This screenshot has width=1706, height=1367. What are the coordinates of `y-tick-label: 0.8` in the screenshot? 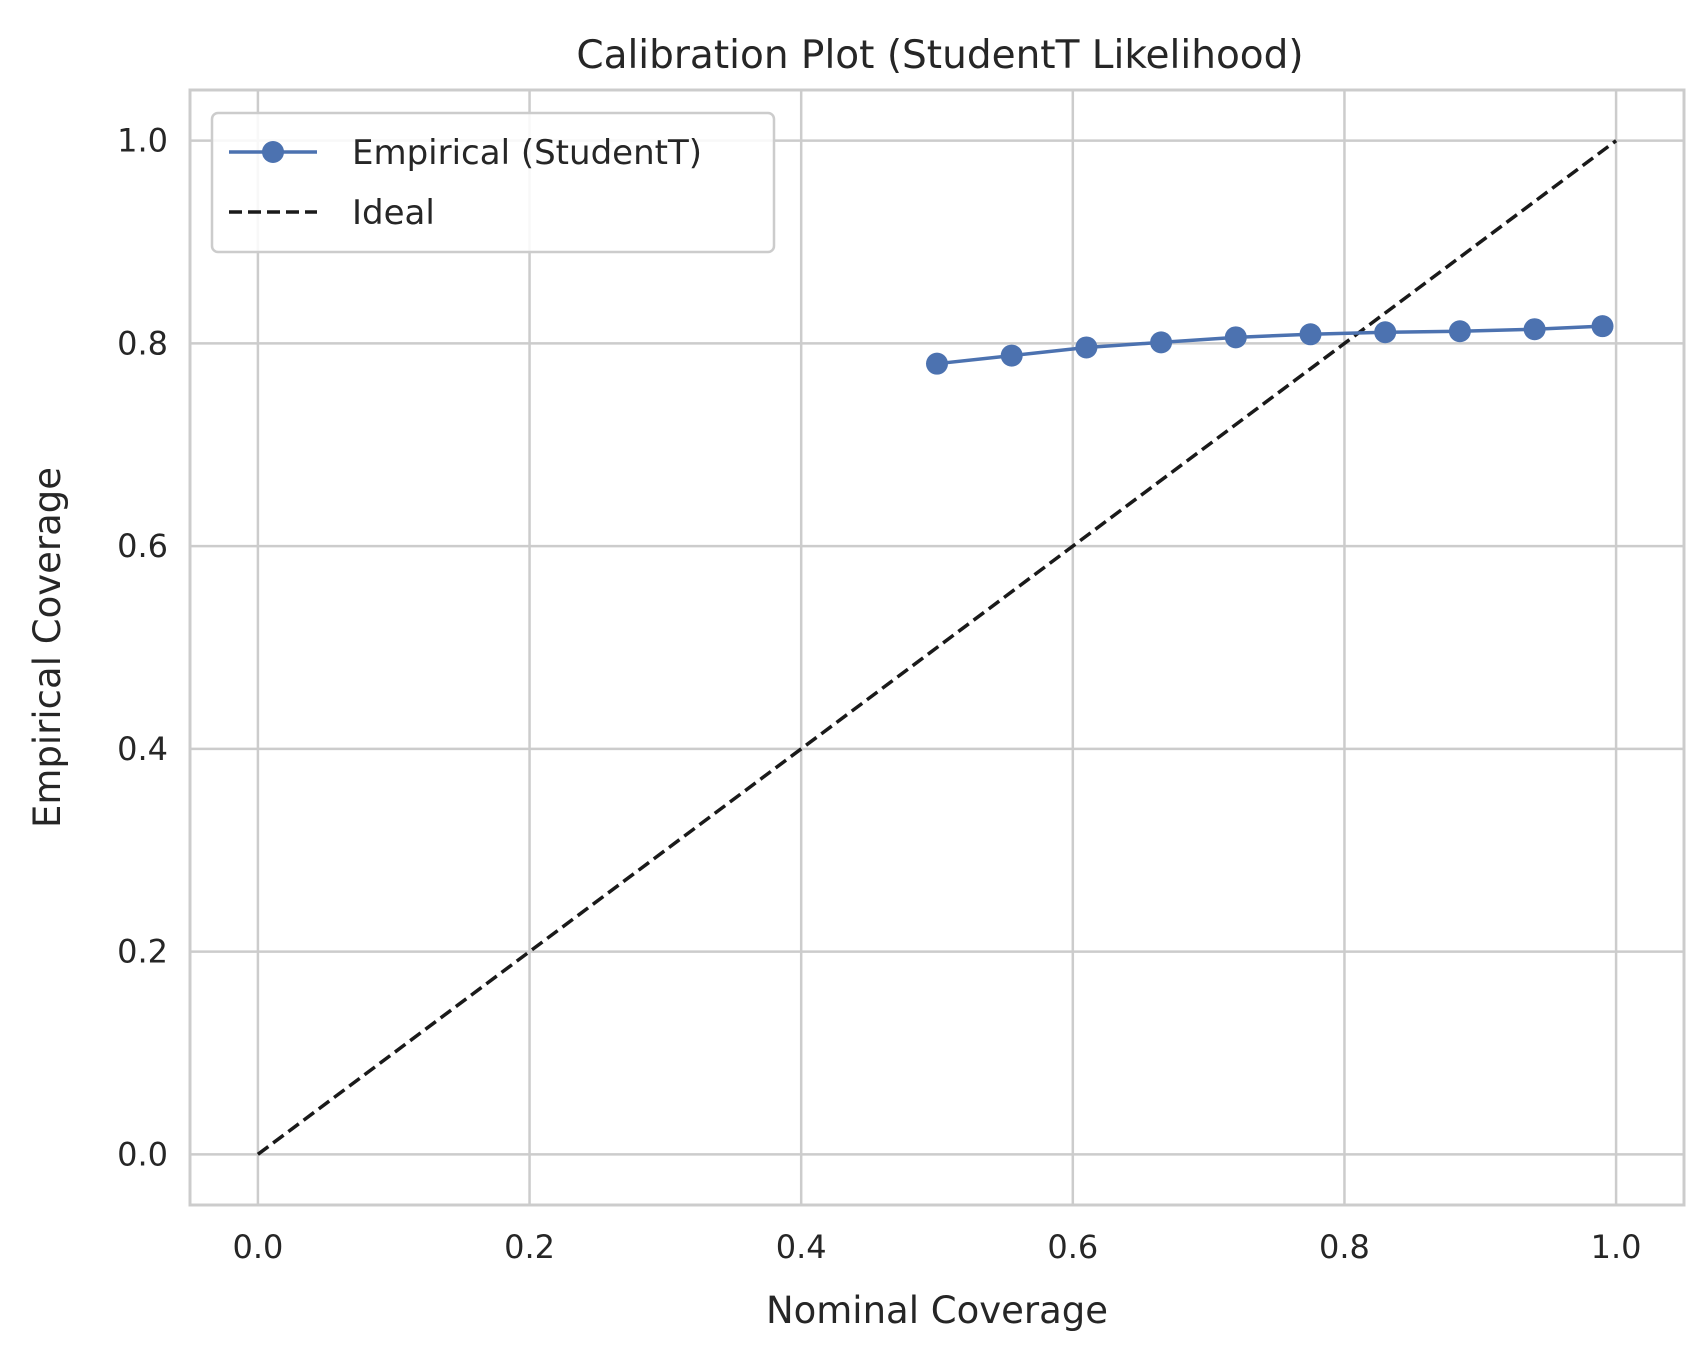 It's located at (142, 343).